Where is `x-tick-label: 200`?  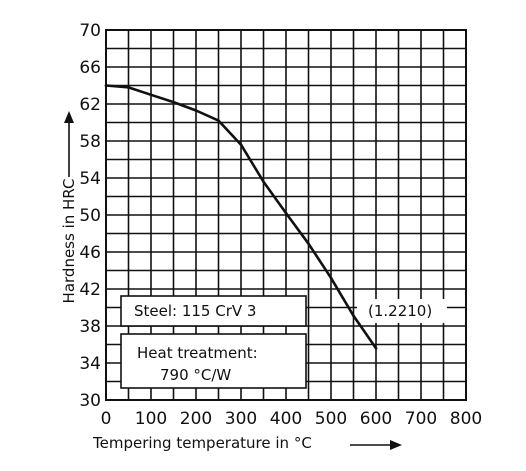 x-tick-label: 200 is located at coordinates (196, 419).